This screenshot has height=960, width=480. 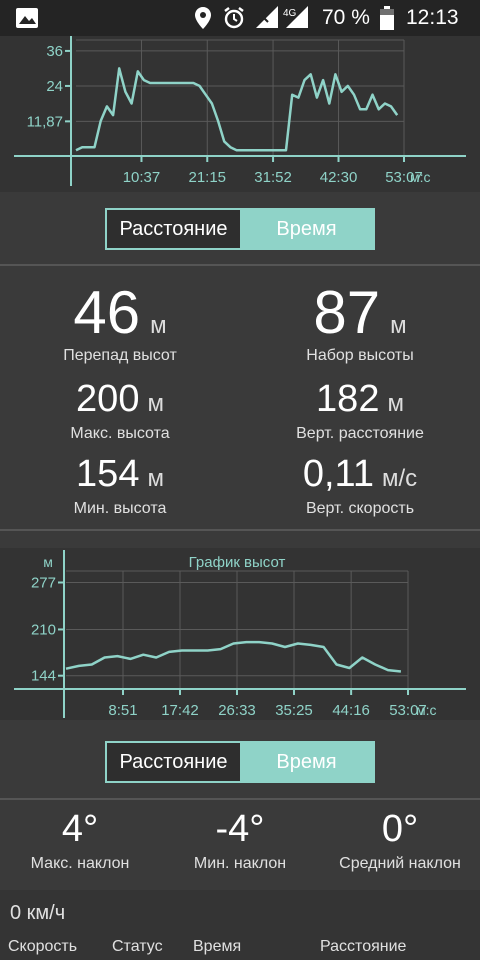 I want to click on slope-min: -4° Мин. наклон, so click(x=240, y=840).